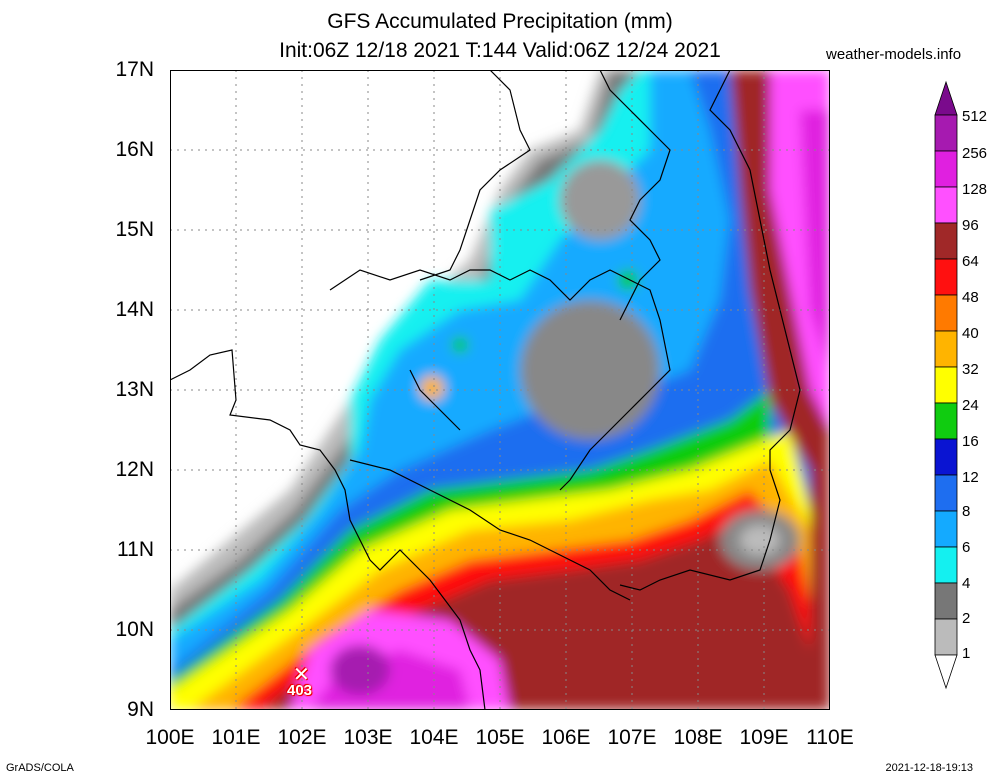 This screenshot has width=1000, height=779. Describe the element at coordinates (134, 69) in the screenshot. I see `lat-label-17n: 17N` at that location.